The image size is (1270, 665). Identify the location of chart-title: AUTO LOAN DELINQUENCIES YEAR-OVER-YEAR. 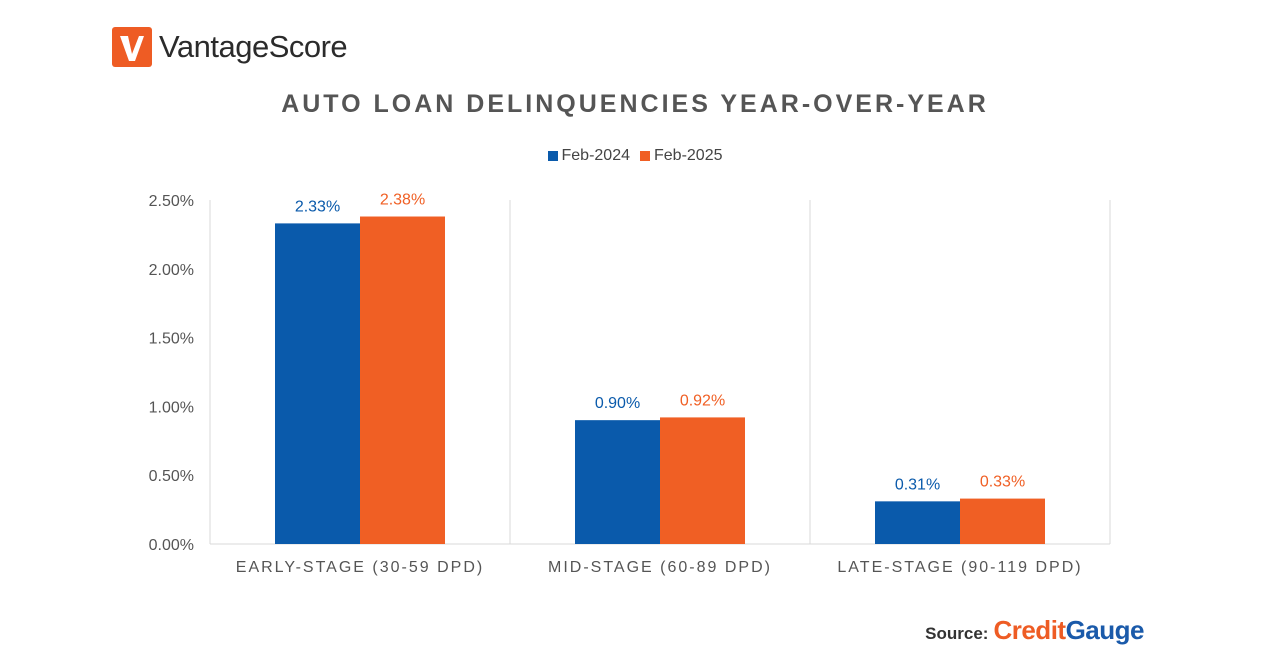
(635, 104).